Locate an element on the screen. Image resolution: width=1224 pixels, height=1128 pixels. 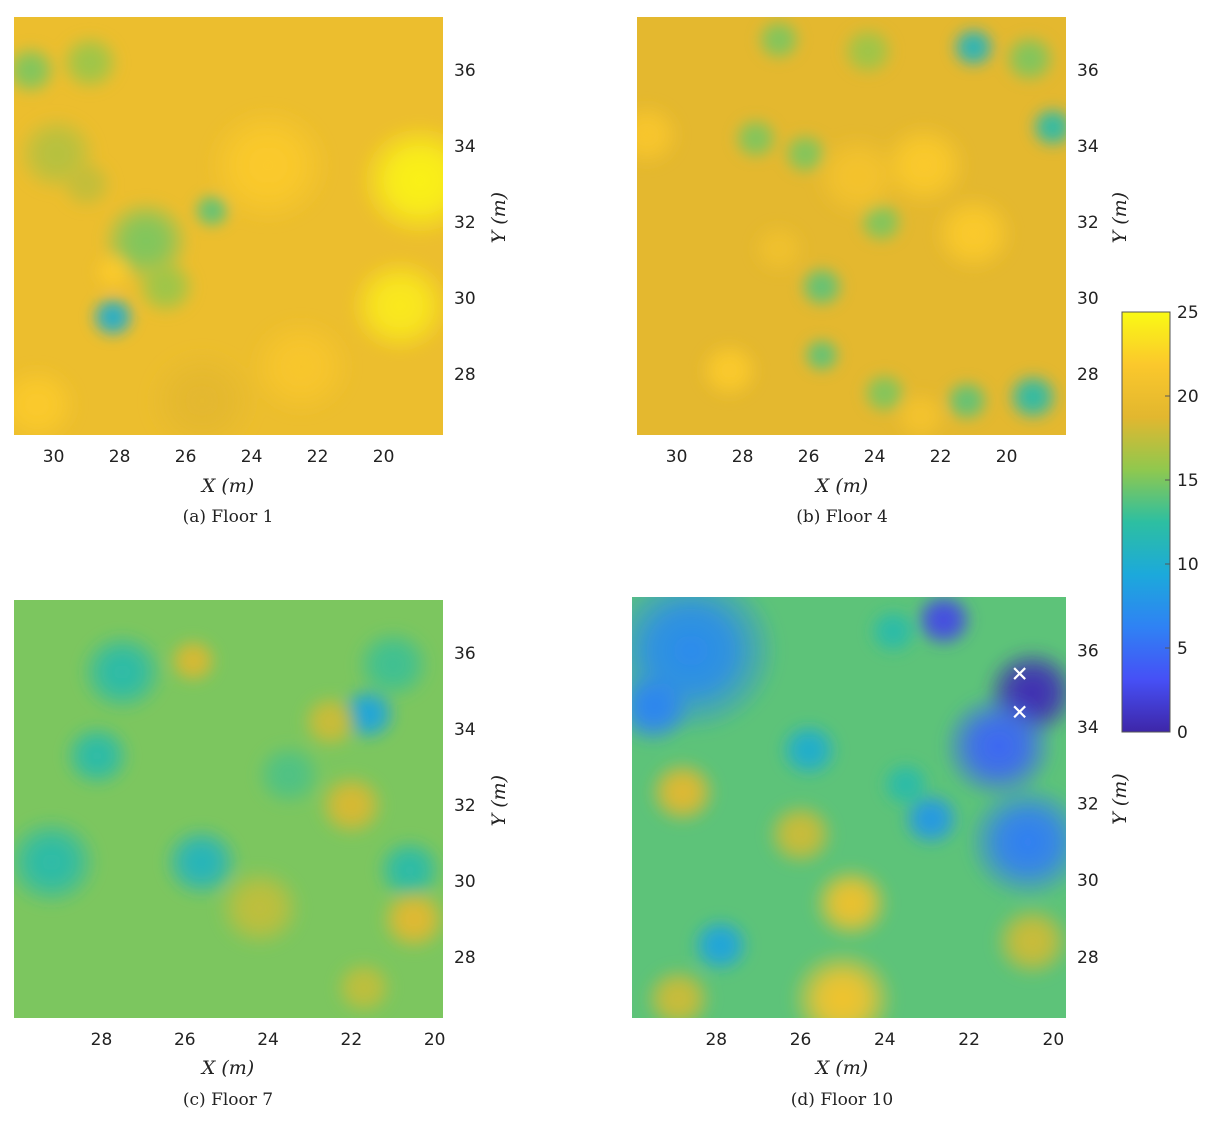
panel-caption: (a) Floor 1 is located at coordinates (228, 517).